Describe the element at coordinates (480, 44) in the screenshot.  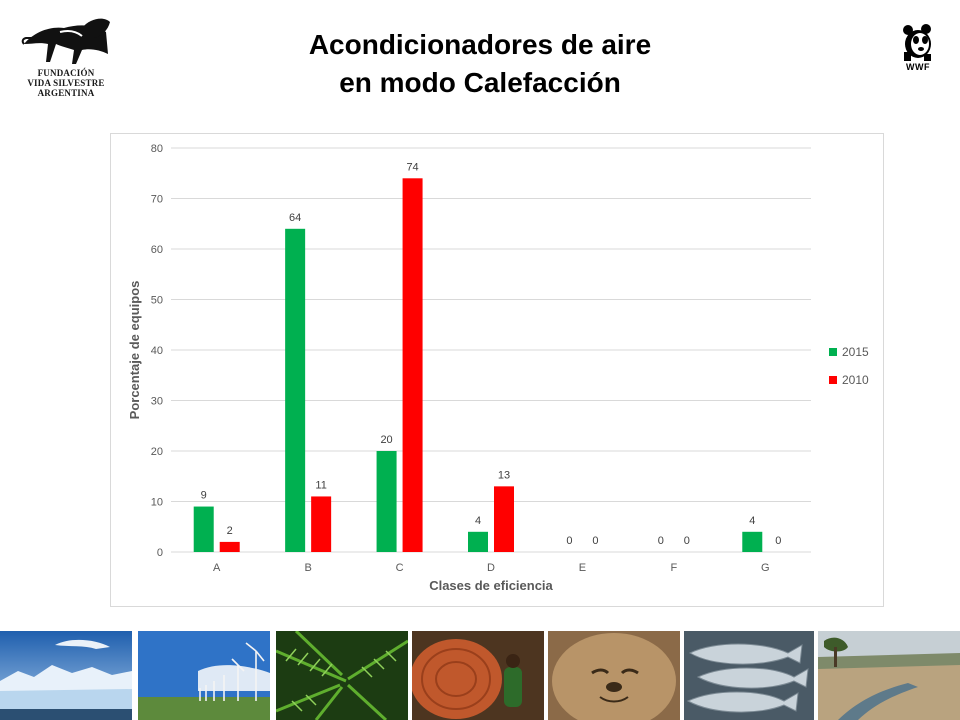
I see `title-line-1: Acondicionadores de aire` at that location.